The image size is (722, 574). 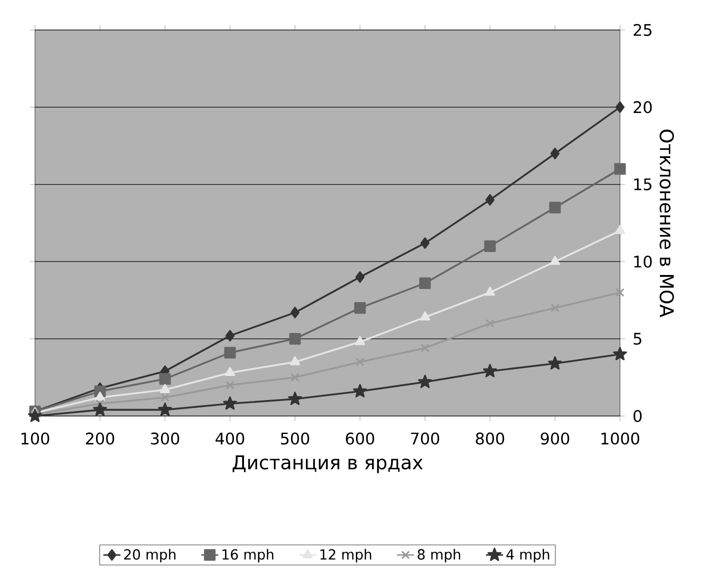 What do you see at coordinates (490, 438) in the screenshot?
I see `x-tick-label: 800` at bounding box center [490, 438].